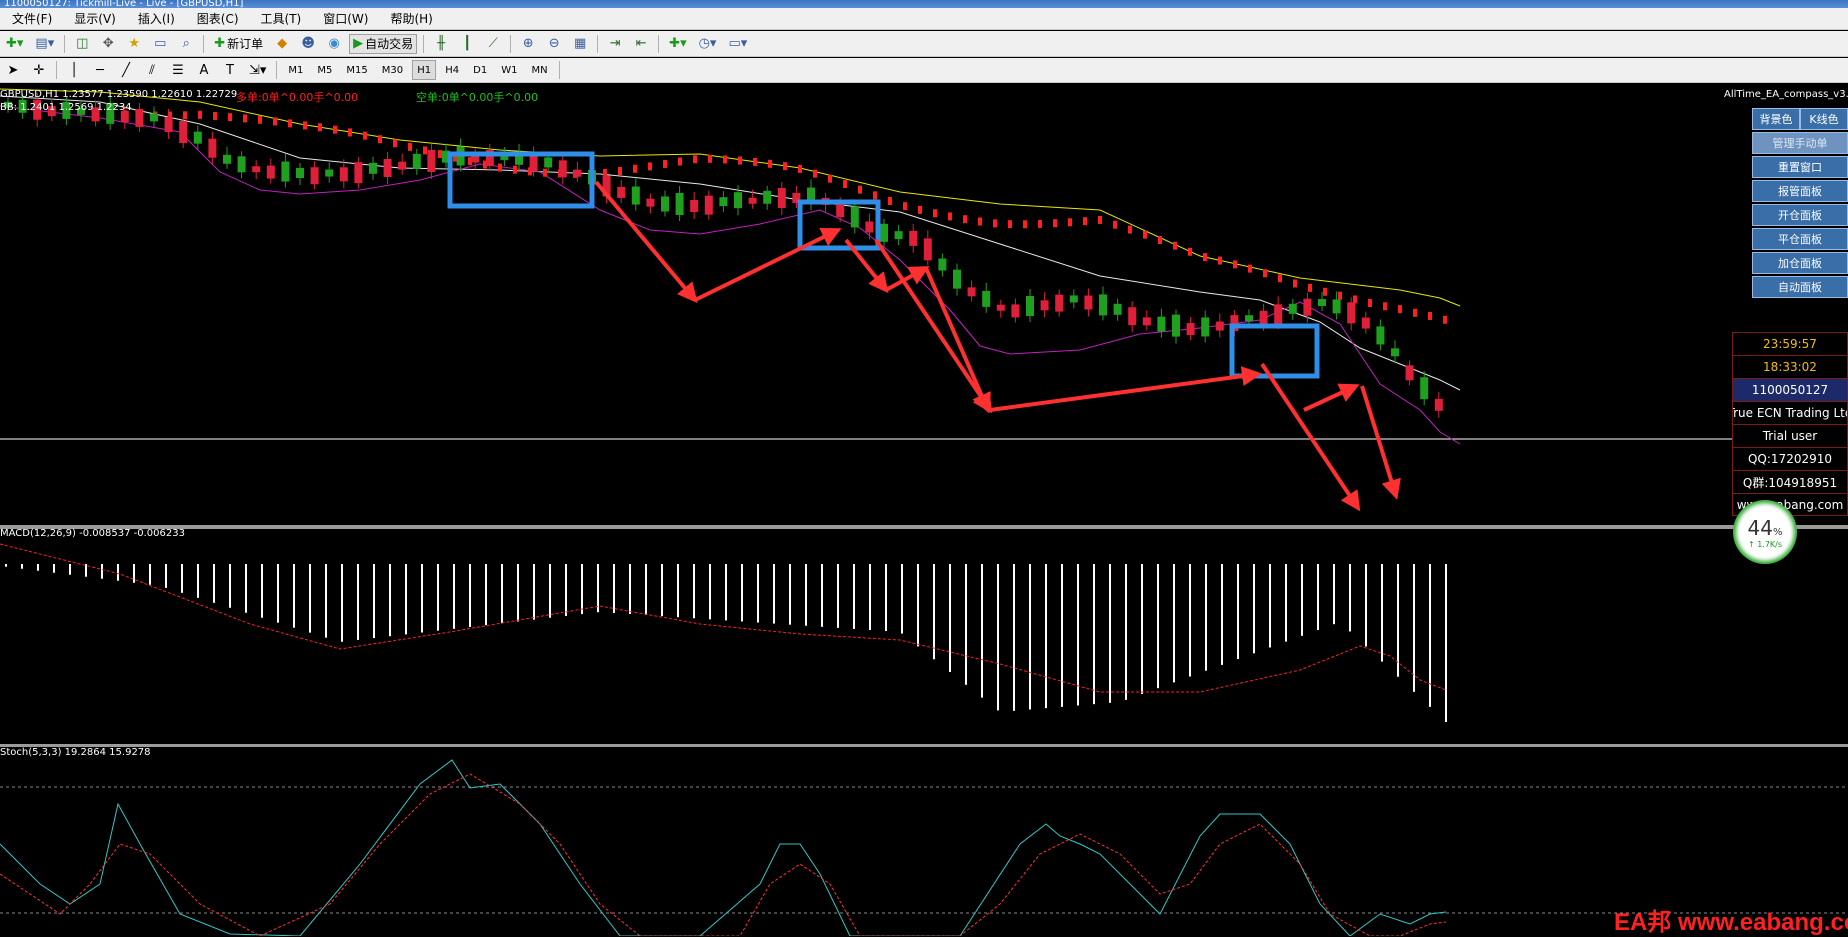 The width and height of the screenshot is (1848, 937). I want to click on tester-icon: ⌕, so click(186, 43).